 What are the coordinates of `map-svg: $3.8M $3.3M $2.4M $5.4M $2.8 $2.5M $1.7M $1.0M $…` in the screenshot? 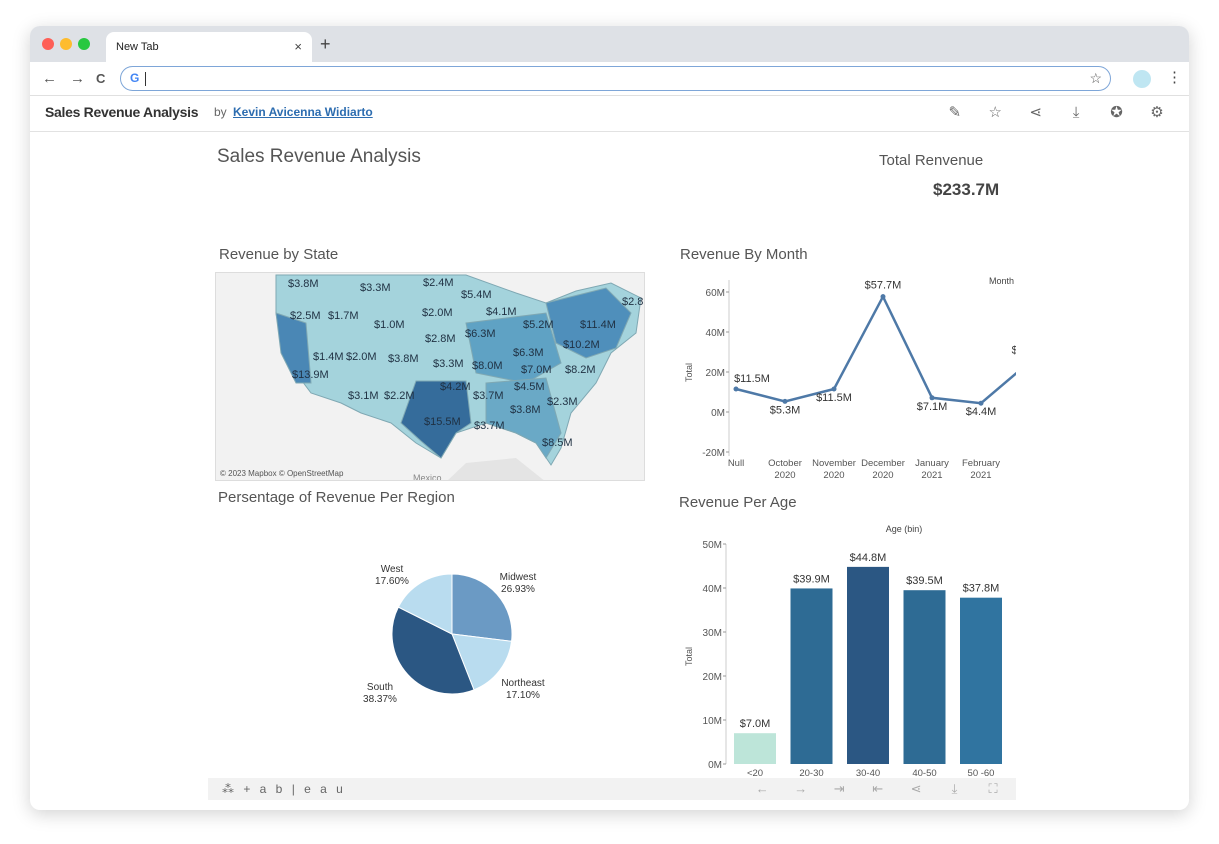 It's located at (430, 377).